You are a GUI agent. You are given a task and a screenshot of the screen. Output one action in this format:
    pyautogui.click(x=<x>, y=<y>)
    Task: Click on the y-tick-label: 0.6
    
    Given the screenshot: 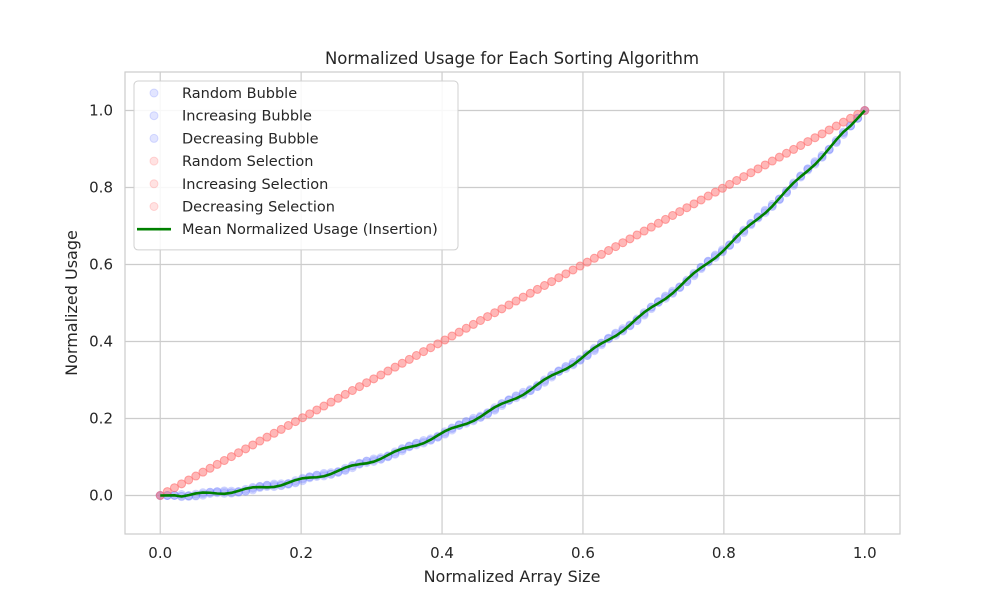 What is the action you would take?
    pyautogui.click(x=101, y=265)
    